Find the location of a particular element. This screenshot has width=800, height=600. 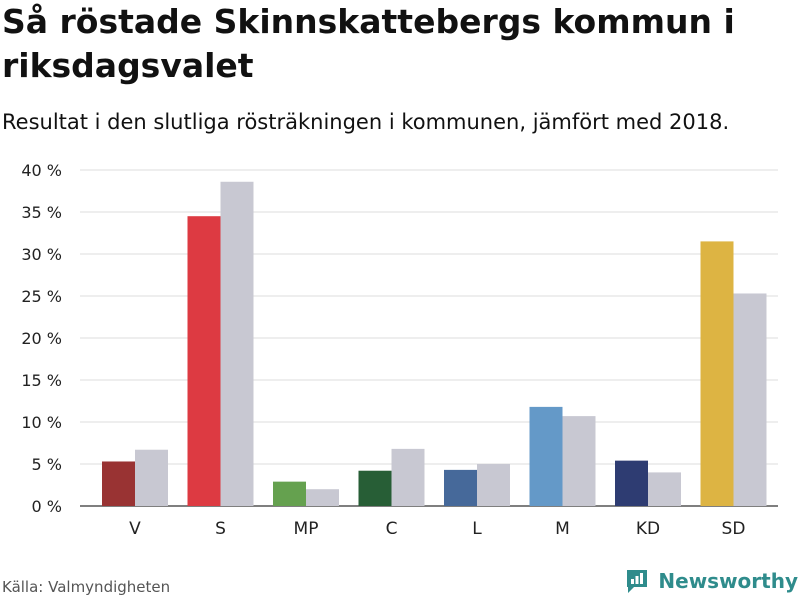

x-tick-label: SD is located at coordinates (734, 529).